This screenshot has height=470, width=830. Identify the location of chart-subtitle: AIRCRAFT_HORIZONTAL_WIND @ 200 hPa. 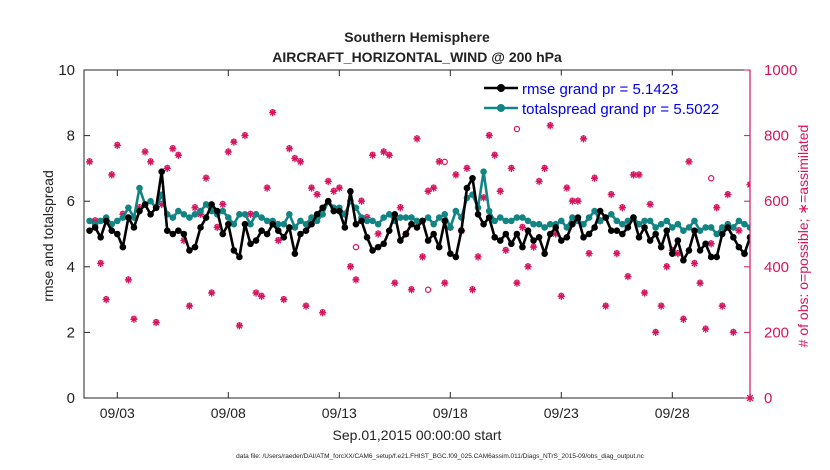
(417, 57).